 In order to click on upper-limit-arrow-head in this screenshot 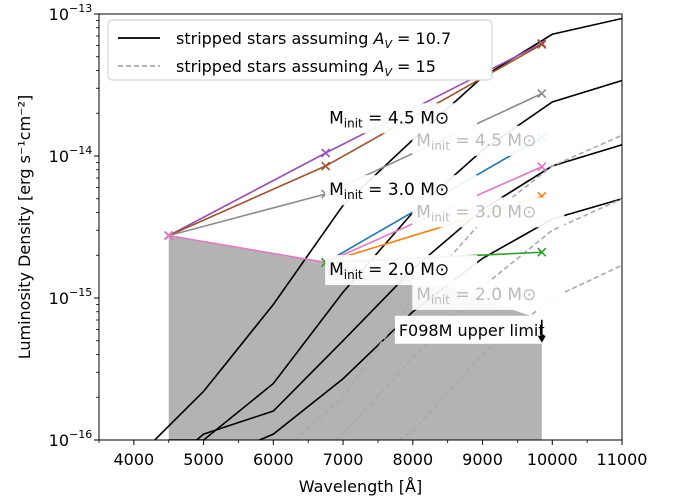, I will do `click(541, 339)`.